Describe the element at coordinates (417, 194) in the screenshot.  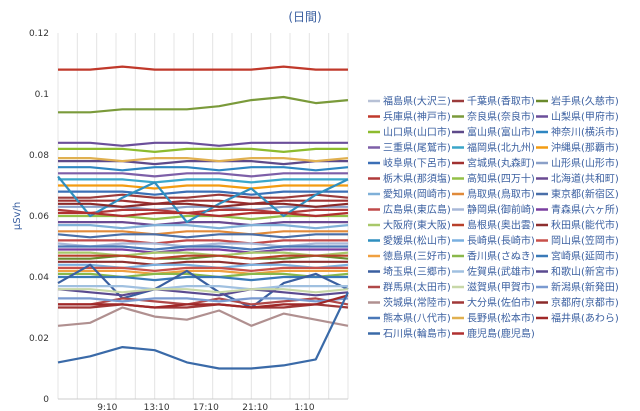
I see `legend-item-label: 愛知県(岡崎市)` at that location.